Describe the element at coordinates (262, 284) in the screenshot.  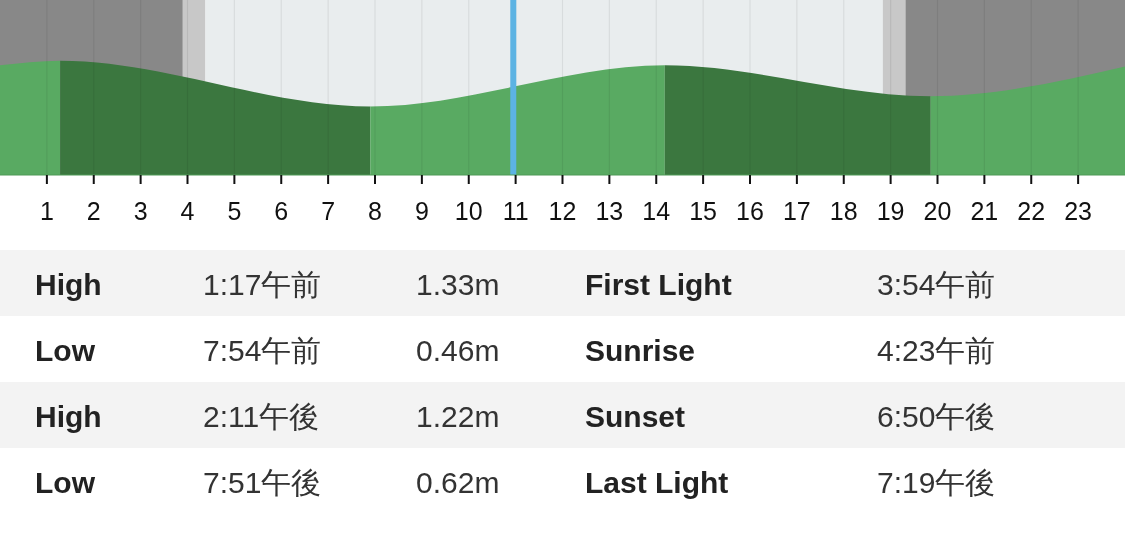
I see `text: 1:17午前` at that location.